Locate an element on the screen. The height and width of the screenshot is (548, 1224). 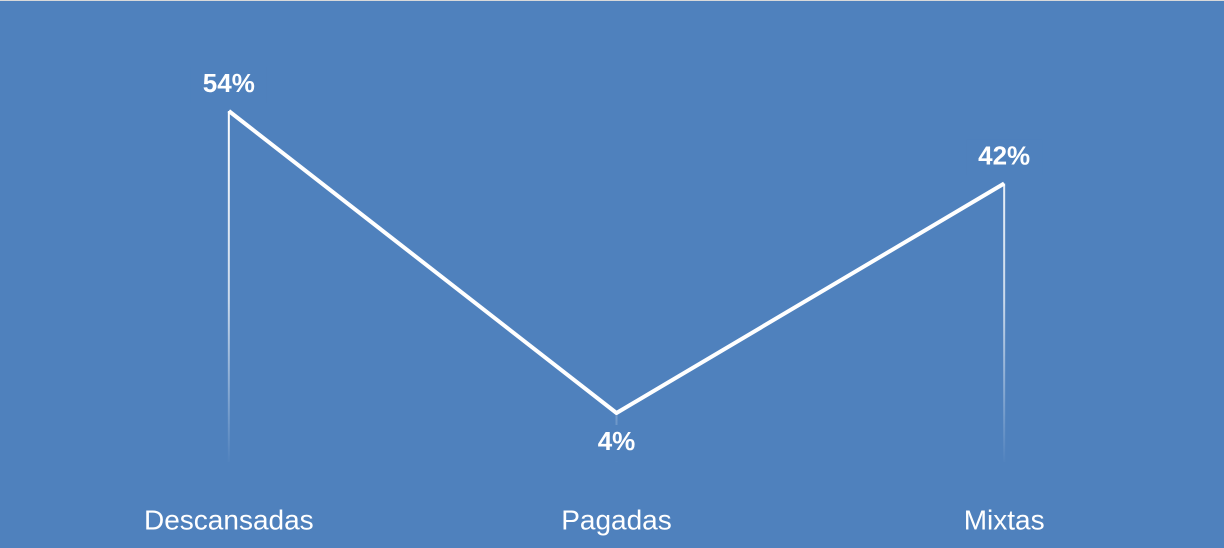
data-label: 4% is located at coordinates (617, 441).